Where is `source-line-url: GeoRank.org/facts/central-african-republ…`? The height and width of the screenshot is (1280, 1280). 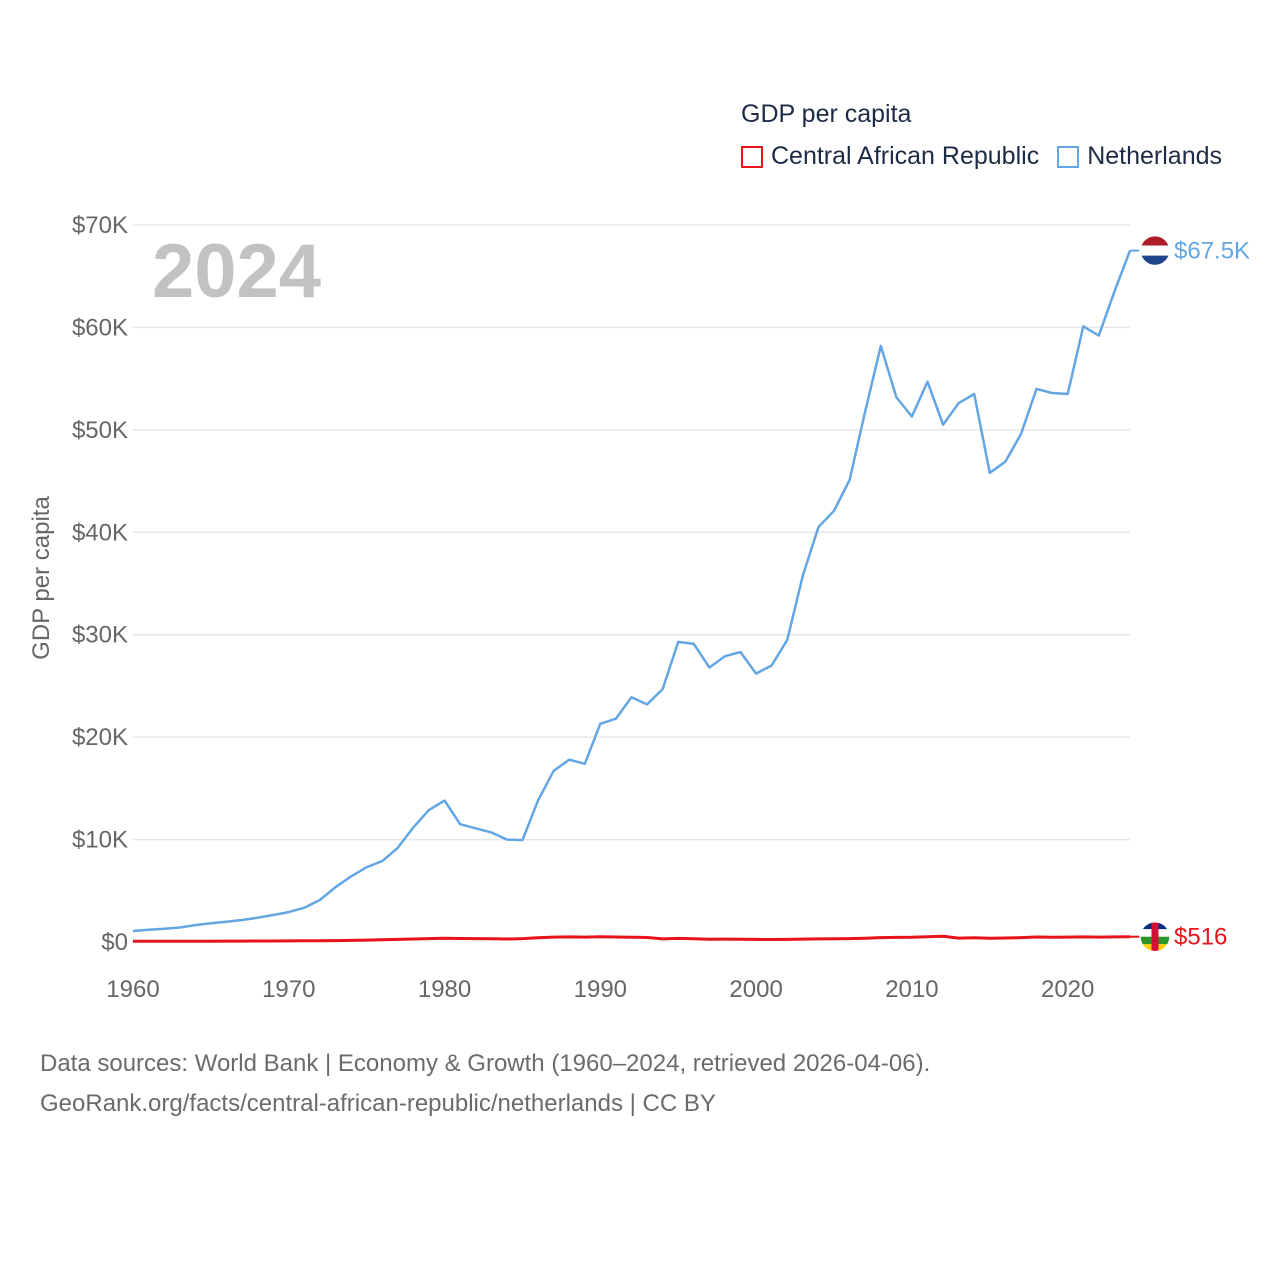
source-line-url: GeoRank.org/facts/central-african-republ… is located at coordinates (378, 1103).